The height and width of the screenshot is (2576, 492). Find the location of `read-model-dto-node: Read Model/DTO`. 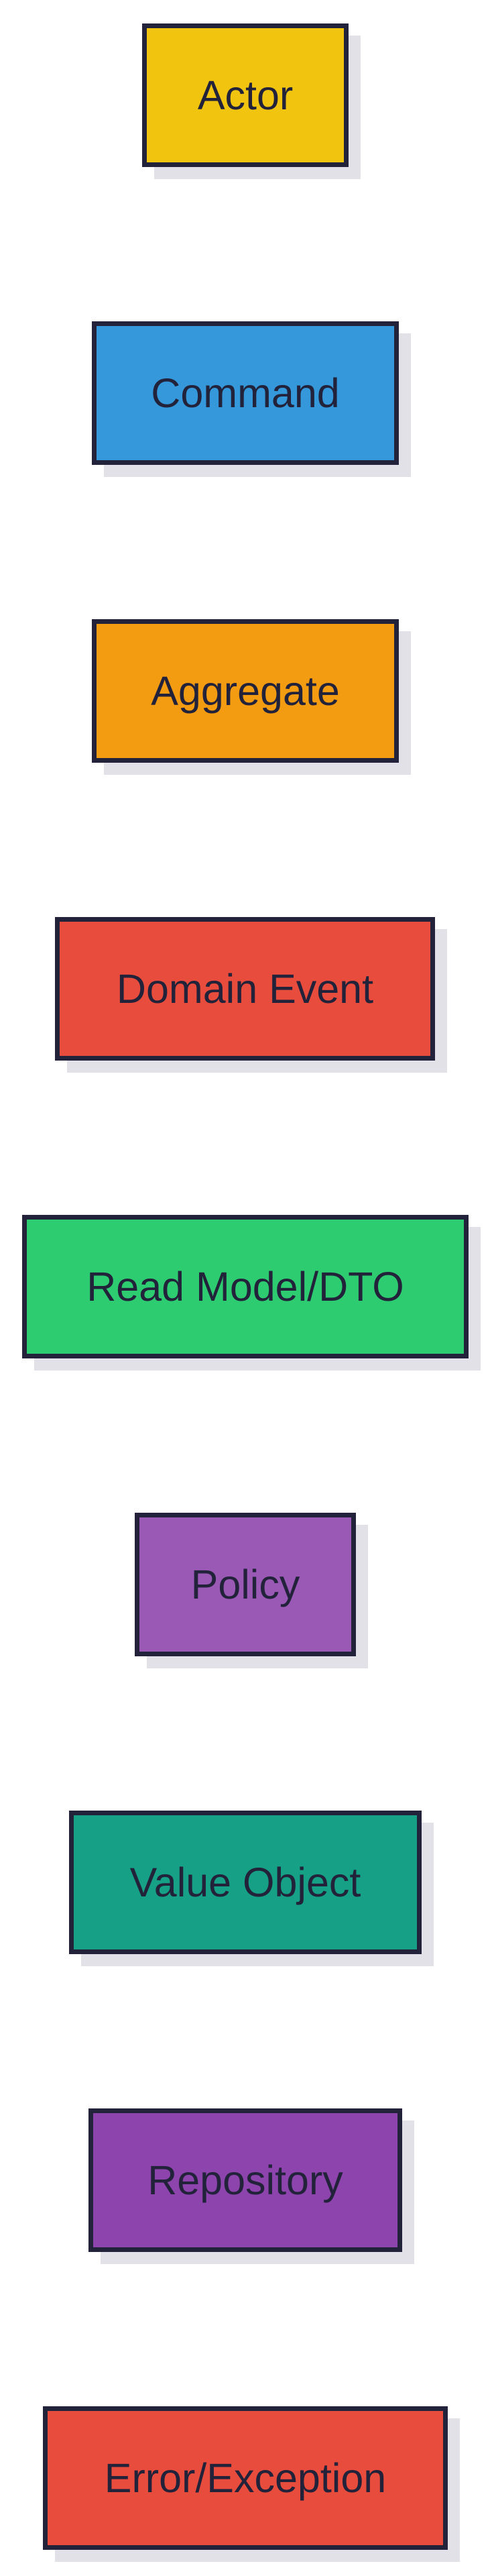

read-model-dto-node: Read Model/DTO is located at coordinates (245, 1286).